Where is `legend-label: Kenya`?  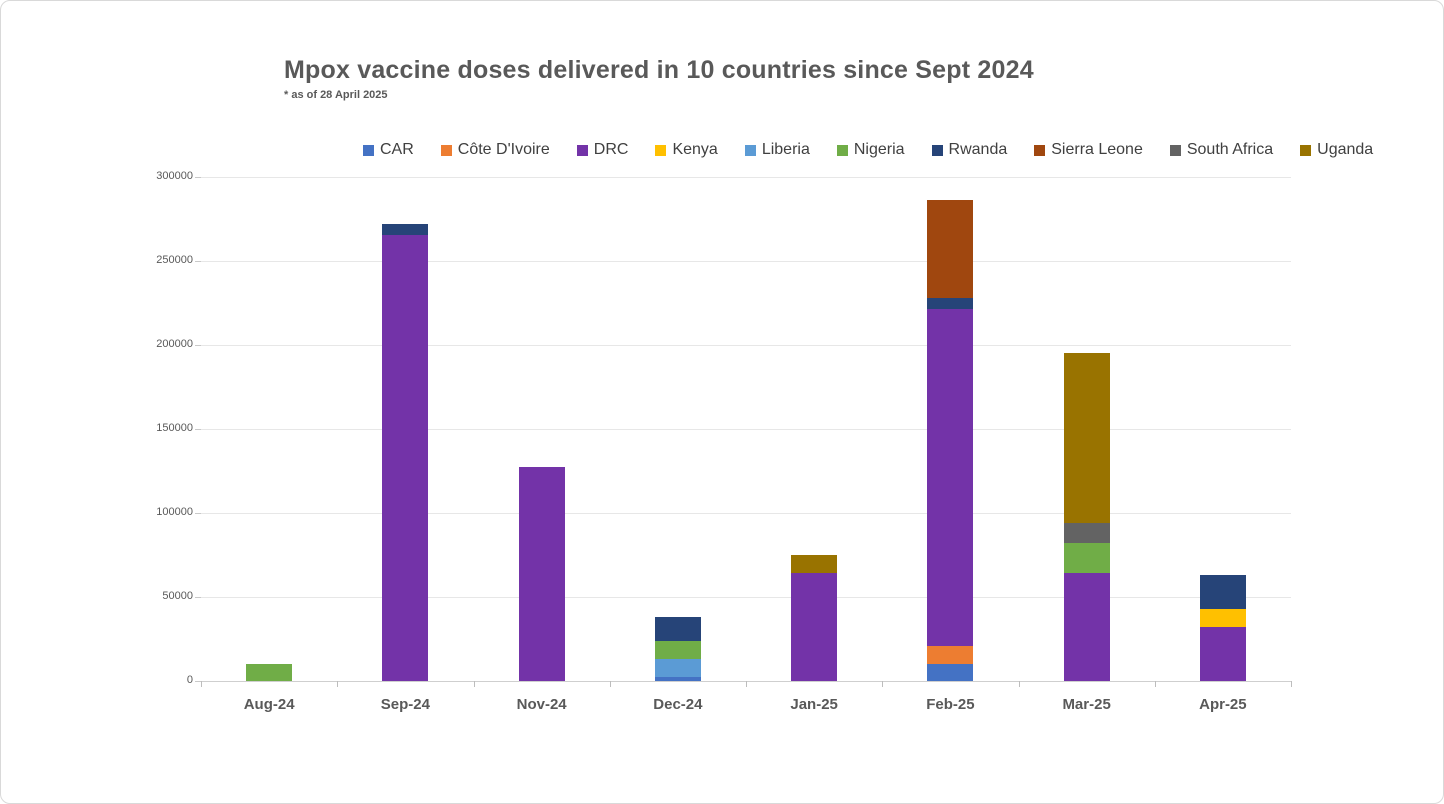
legend-label: Kenya is located at coordinates (695, 149).